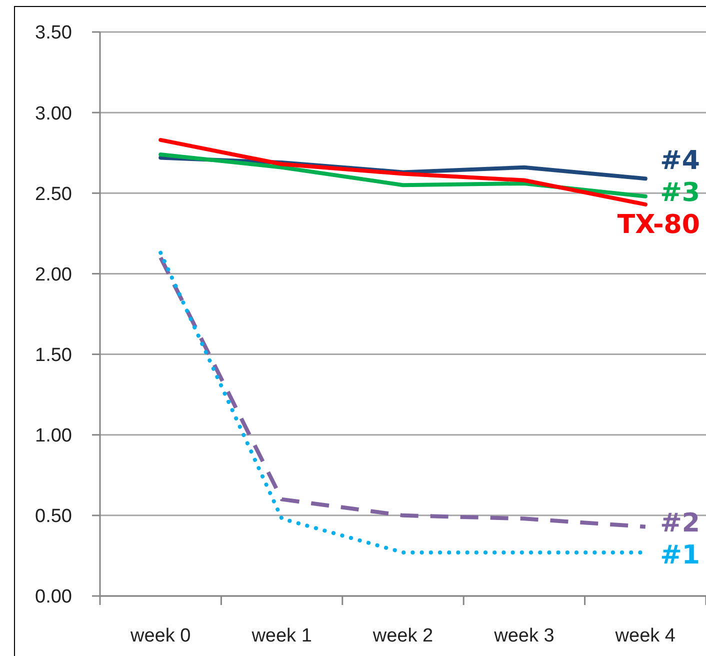 This screenshot has width=706, height=656. I want to click on y-tick-label: 1.50, so click(53, 355).